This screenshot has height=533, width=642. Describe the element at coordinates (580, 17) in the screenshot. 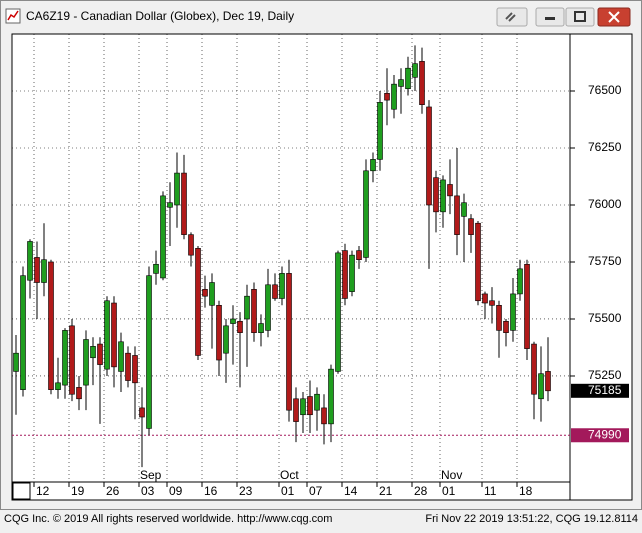

I see `maximize-button` at that location.